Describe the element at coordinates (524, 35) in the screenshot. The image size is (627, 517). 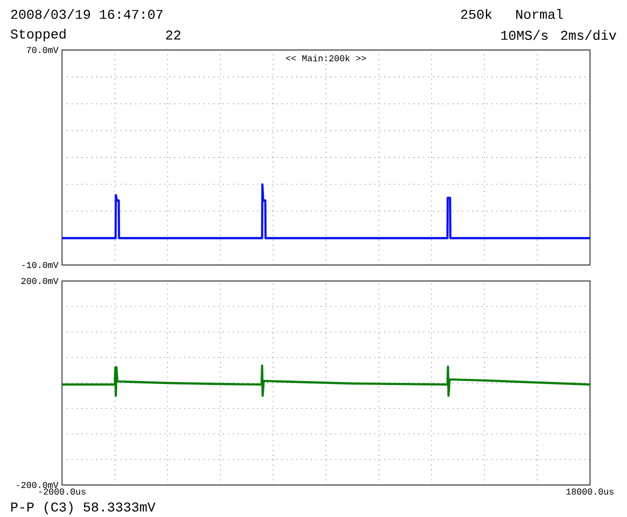
I see `text: 10MS/s` at that location.